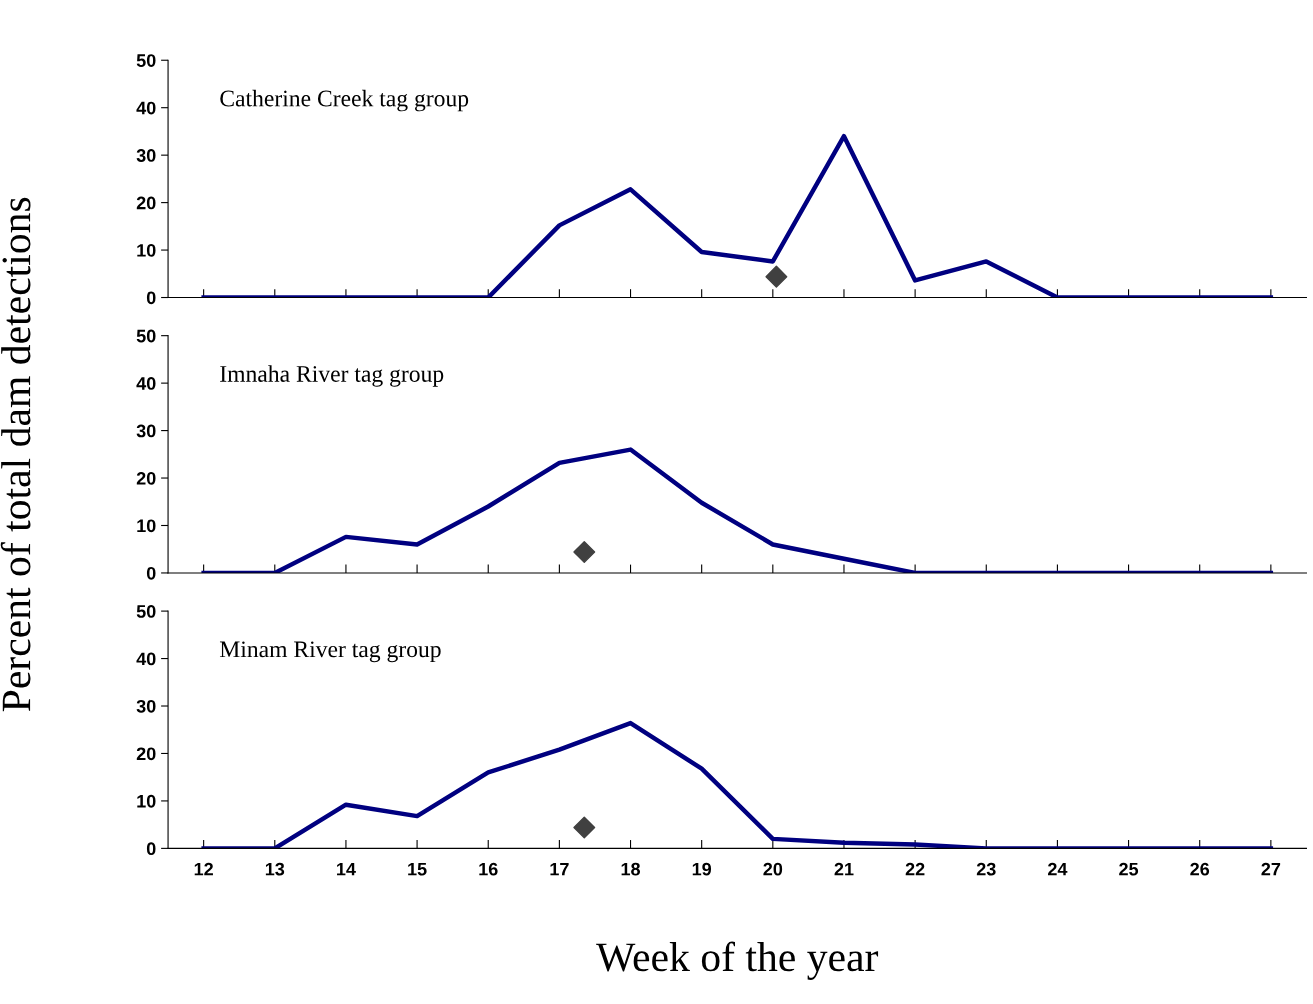 This screenshot has width=1313, height=1004. What do you see at coordinates (986, 869) in the screenshot?
I see `x-tick-label: 23` at bounding box center [986, 869].